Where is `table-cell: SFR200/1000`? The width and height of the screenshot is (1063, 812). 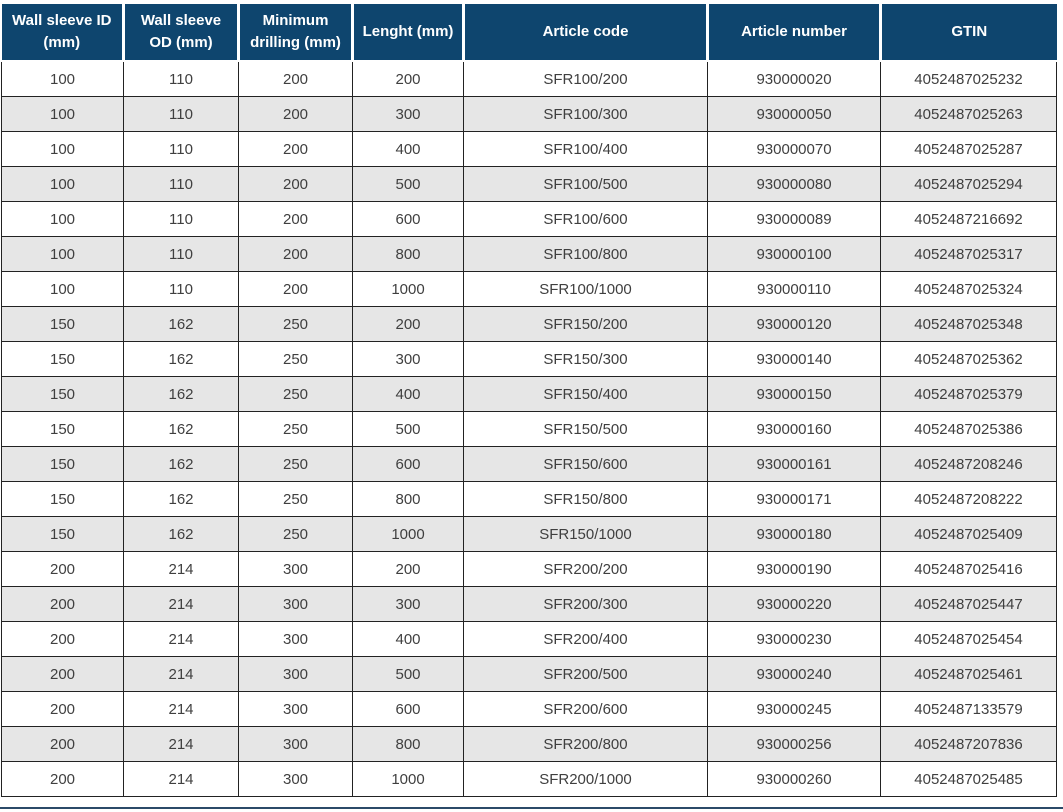
table-cell: SFR200/1000 is located at coordinates (585, 779).